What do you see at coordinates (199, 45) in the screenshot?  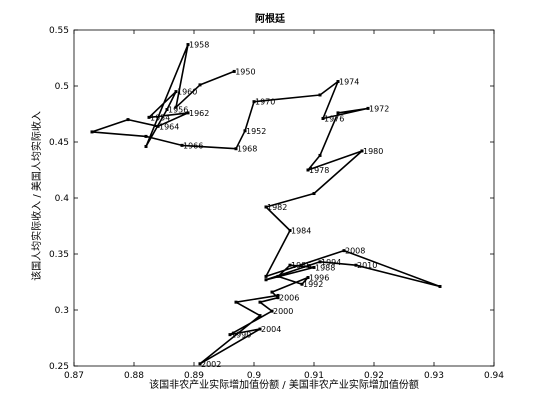 I see `point-label: 1958` at bounding box center [199, 45].